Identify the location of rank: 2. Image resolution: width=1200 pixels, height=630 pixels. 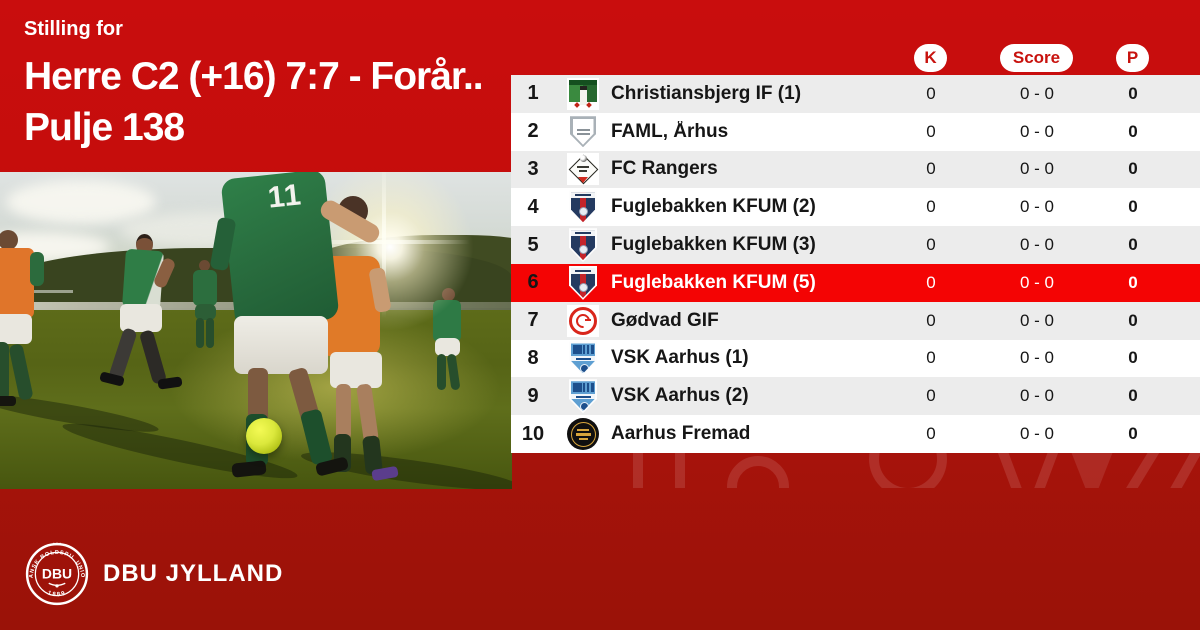
(533, 131).